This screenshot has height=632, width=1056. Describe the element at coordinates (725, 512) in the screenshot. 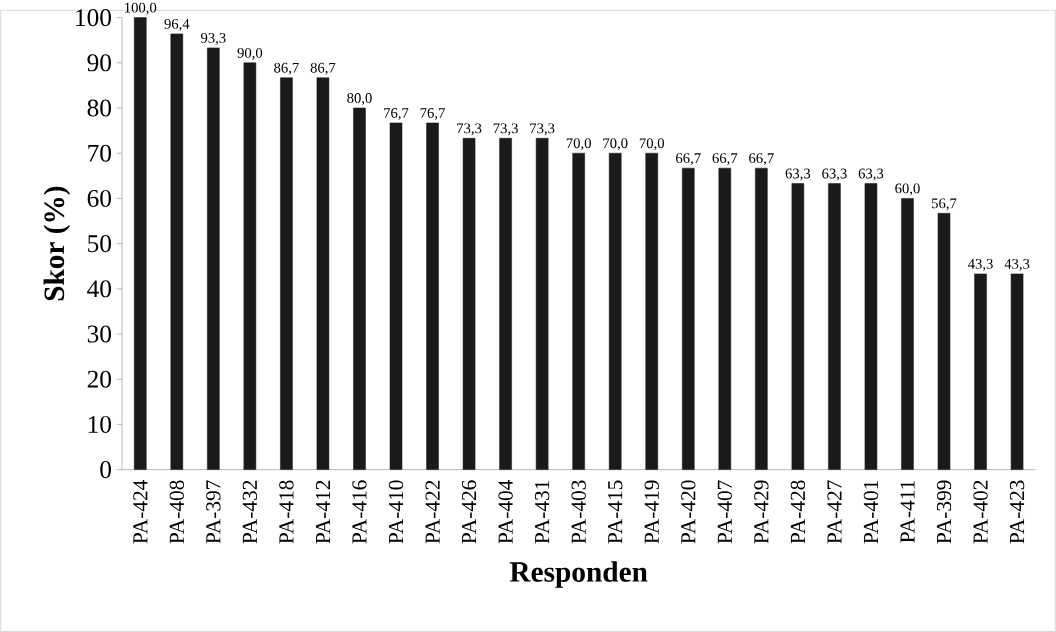

I see `x-tick-label: PA-407` at that location.